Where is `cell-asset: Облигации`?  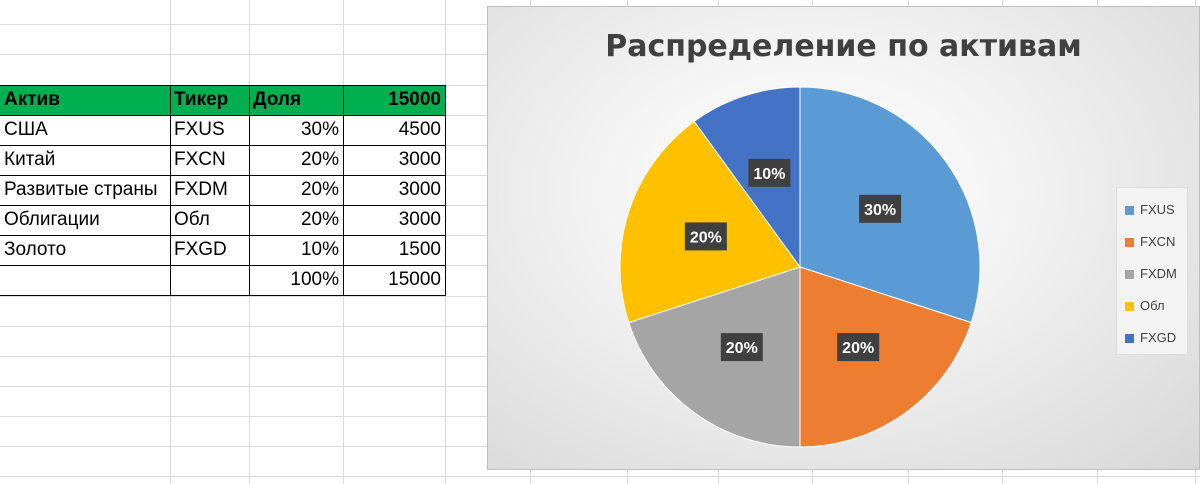
cell-asset: Облигации is located at coordinates (52, 219).